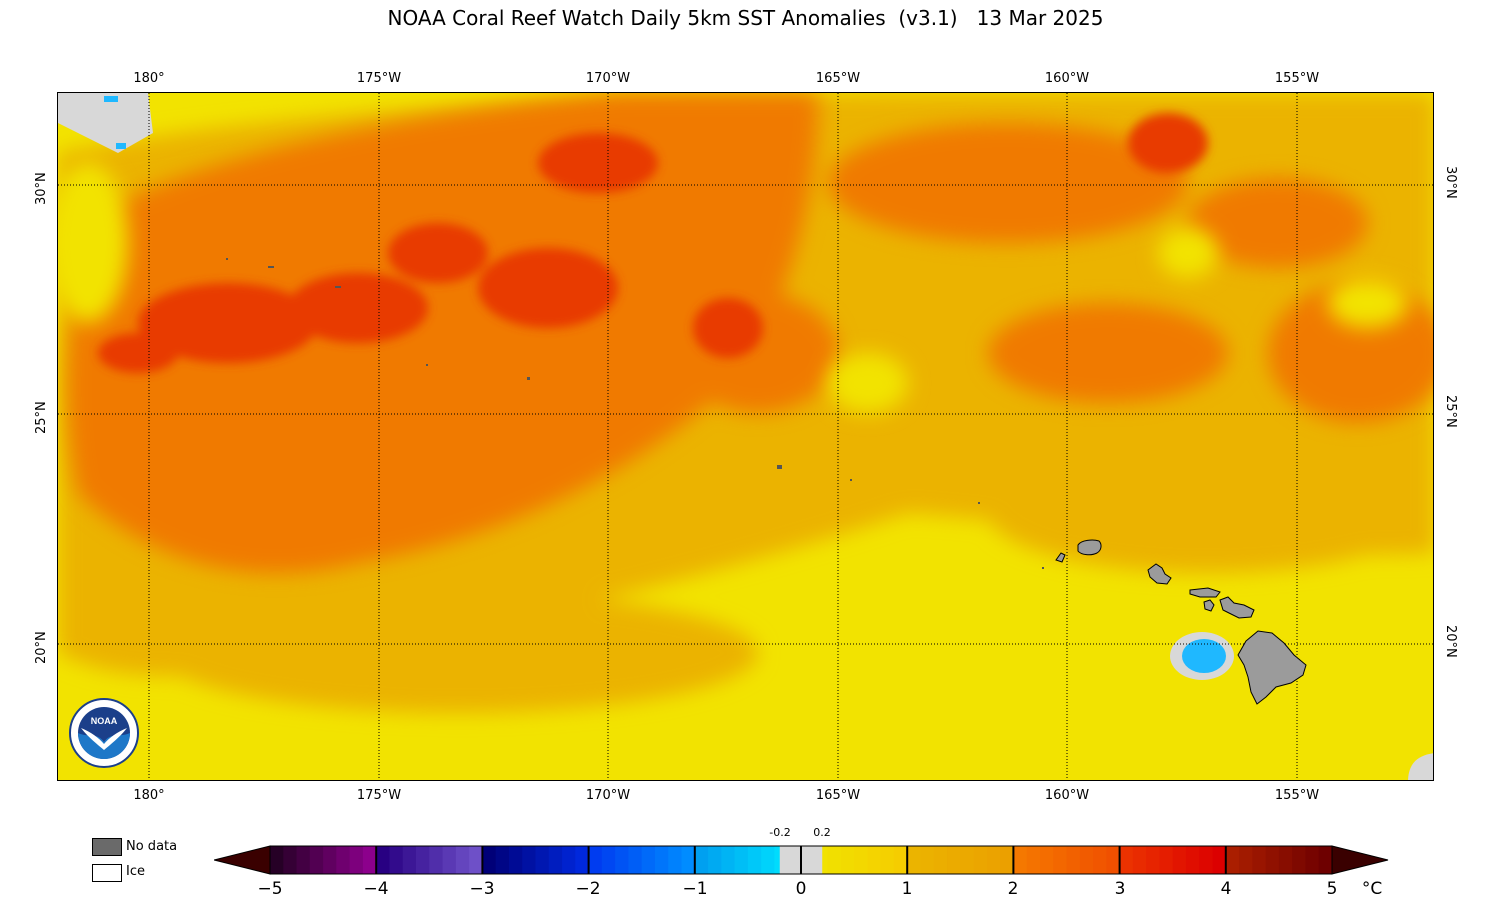  I want to click on colorbar-tick: −4, so click(376, 889).